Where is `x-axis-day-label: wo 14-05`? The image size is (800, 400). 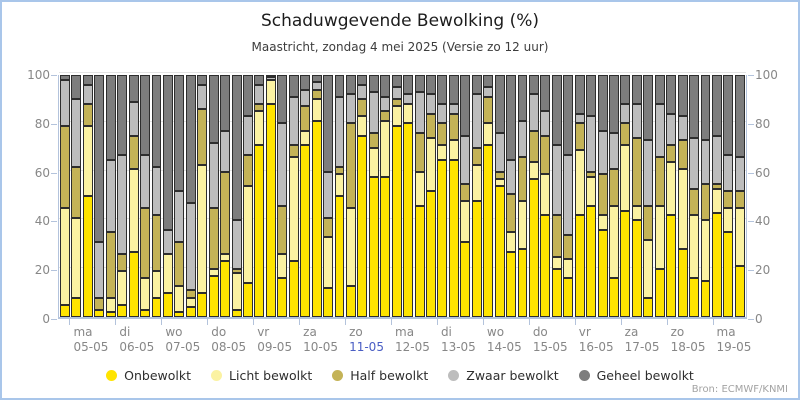
x-axis-day-label: wo 14-05 is located at coordinates (504, 340).